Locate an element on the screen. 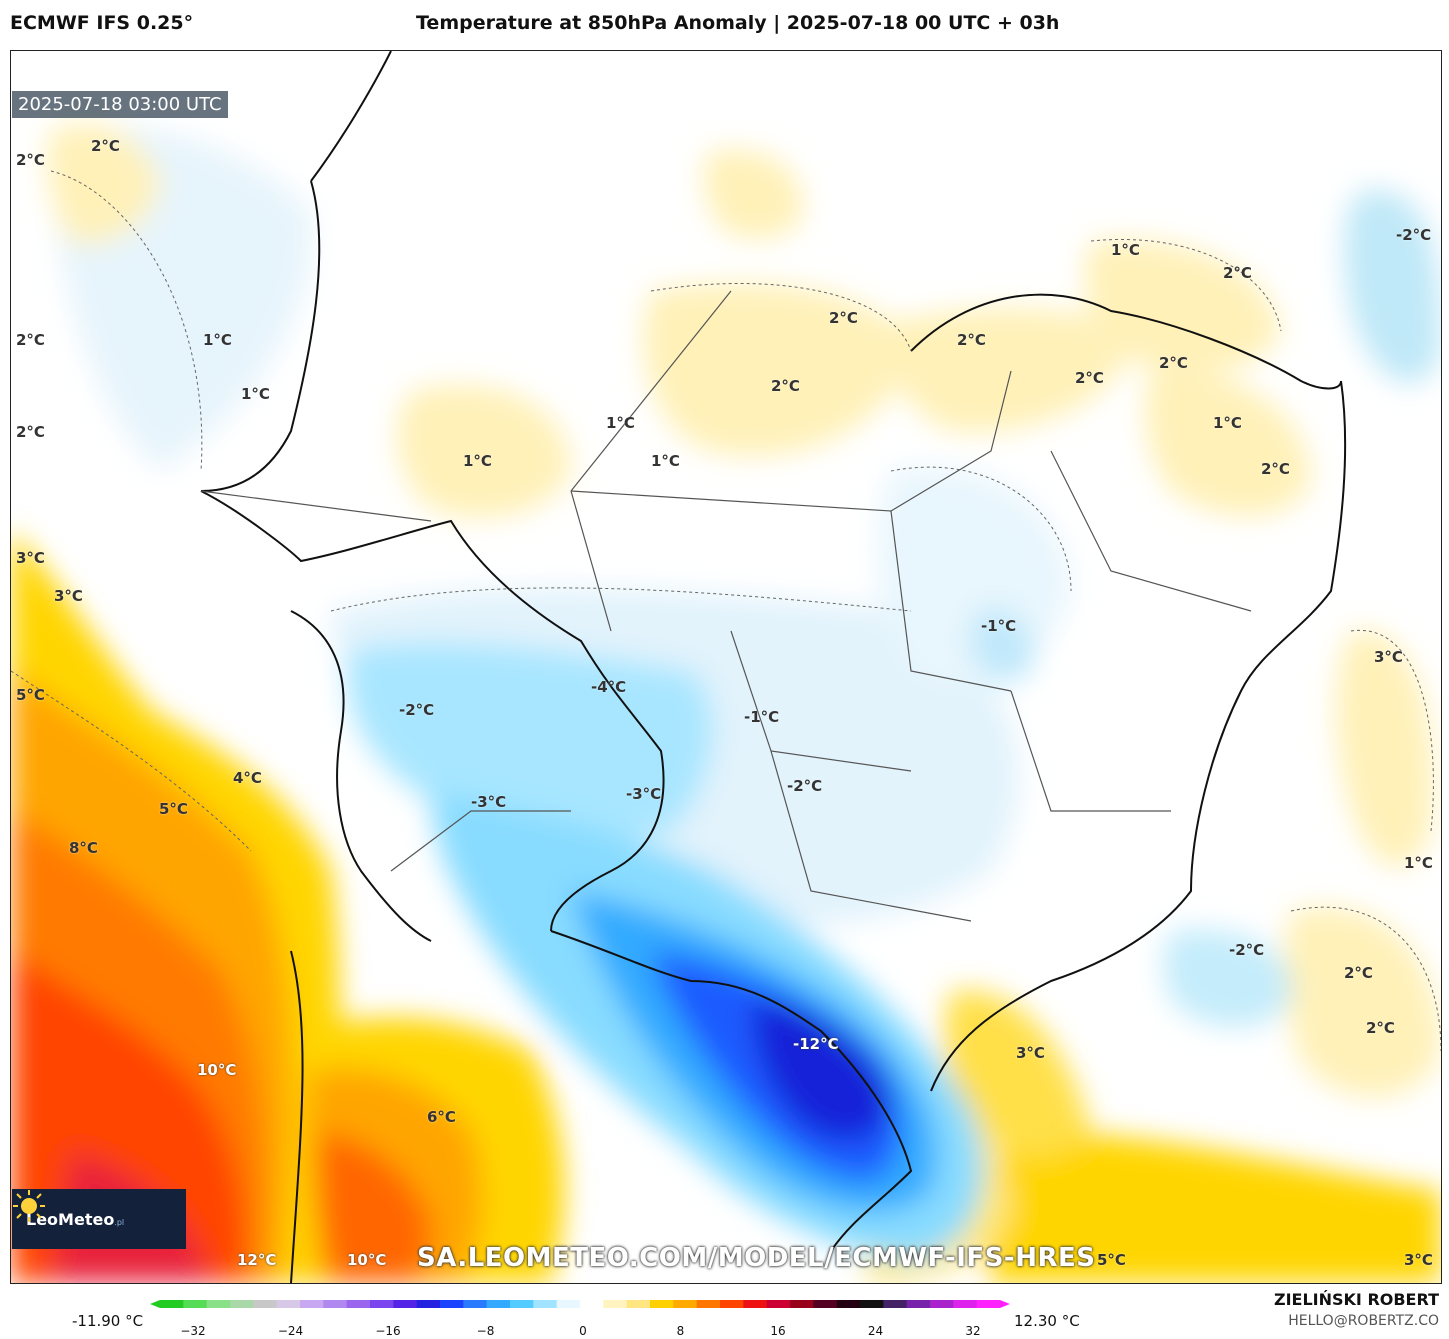  colorbar-gradient is located at coordinates (580, 1304).